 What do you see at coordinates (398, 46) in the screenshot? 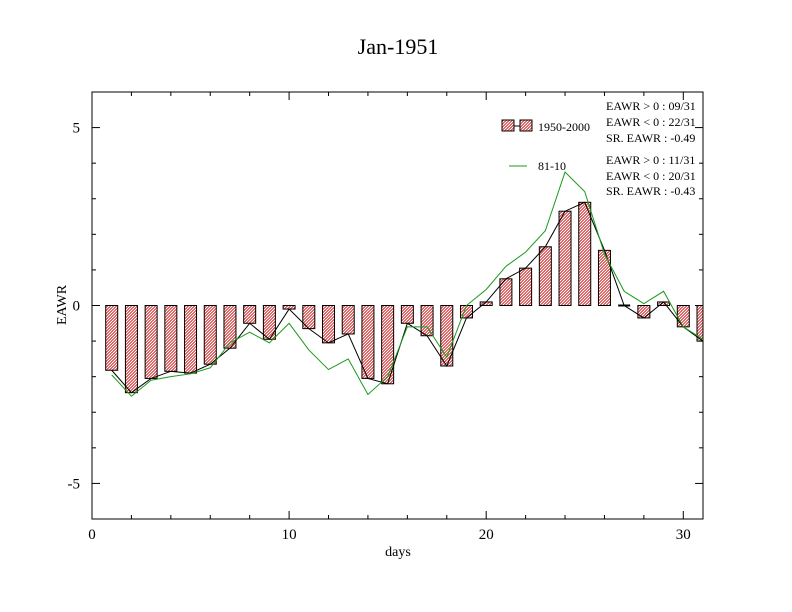
I see `chart-title: Jan-1951` at bounding box center [398, 46].